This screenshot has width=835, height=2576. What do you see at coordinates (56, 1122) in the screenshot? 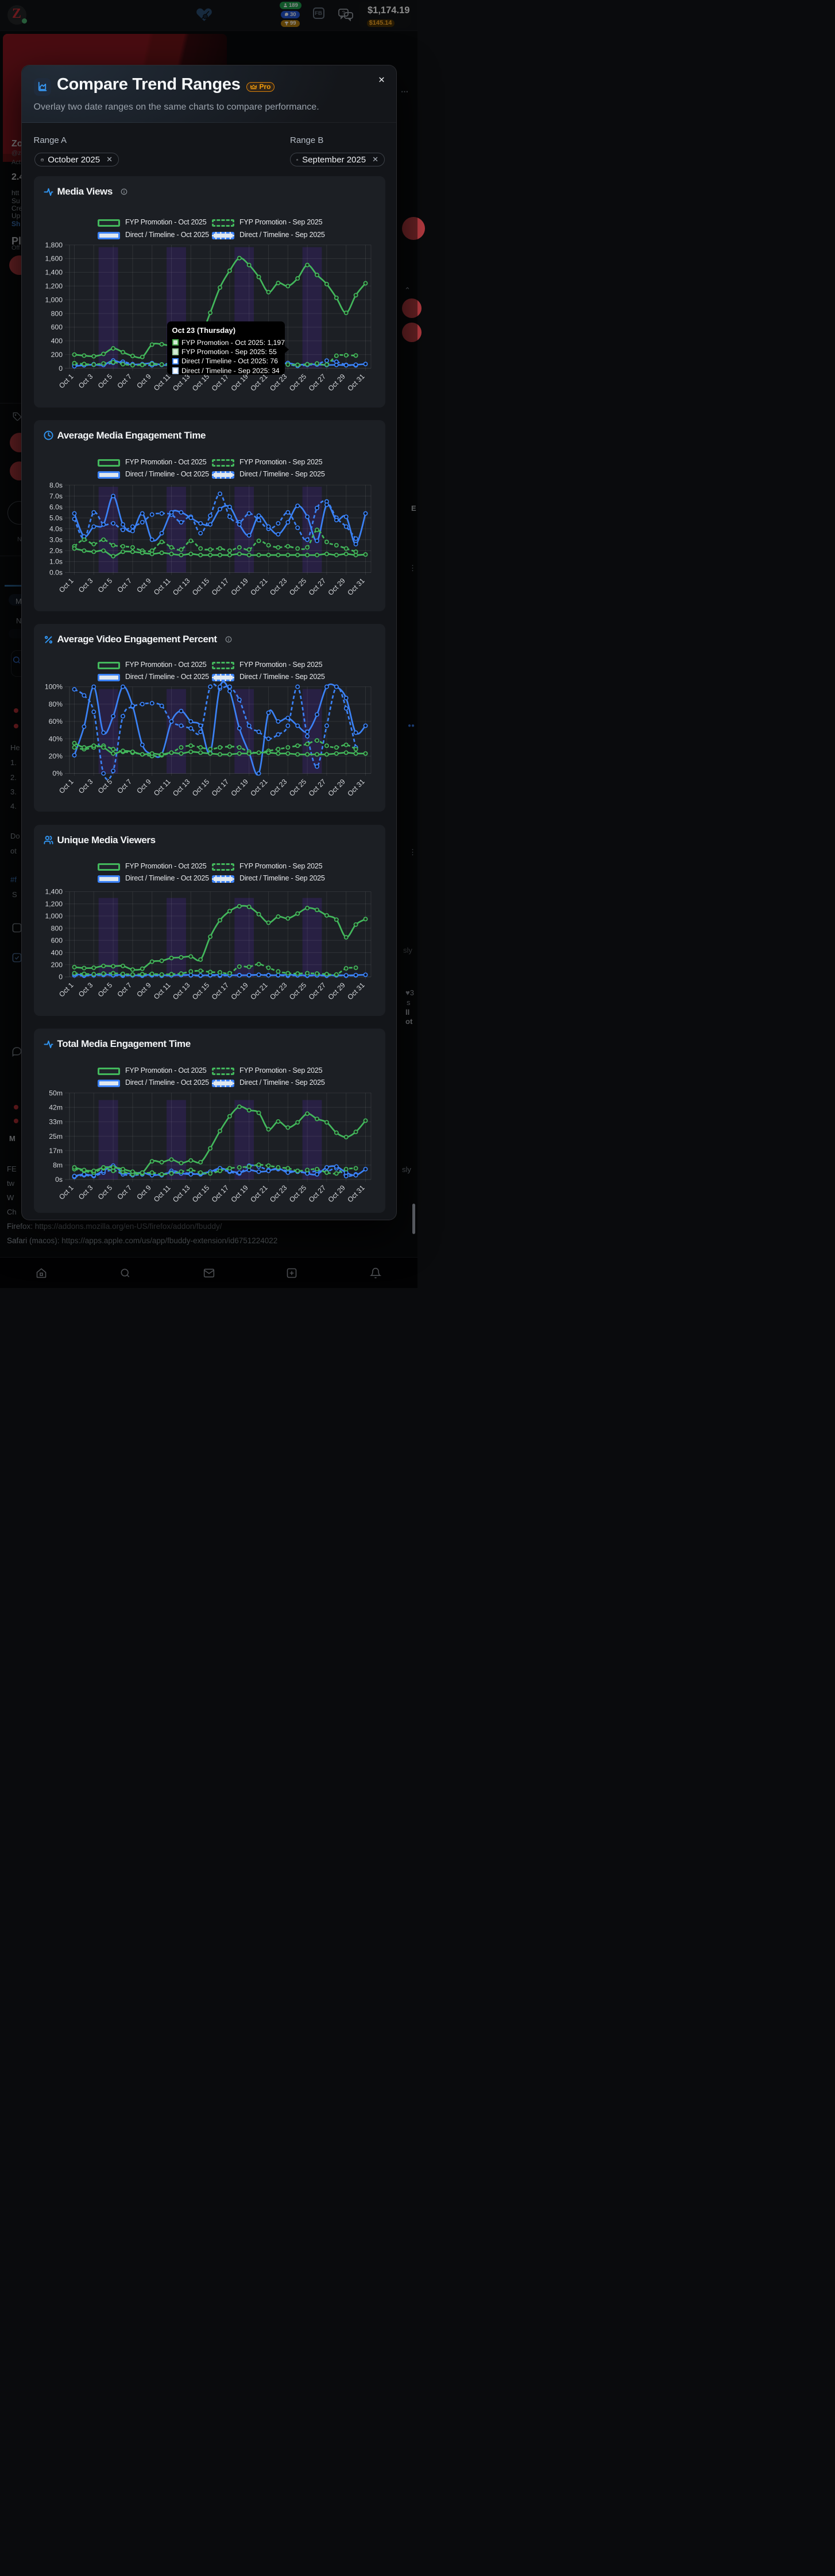
I see `svg-text: 33m` at bounding box center [56, 1122].